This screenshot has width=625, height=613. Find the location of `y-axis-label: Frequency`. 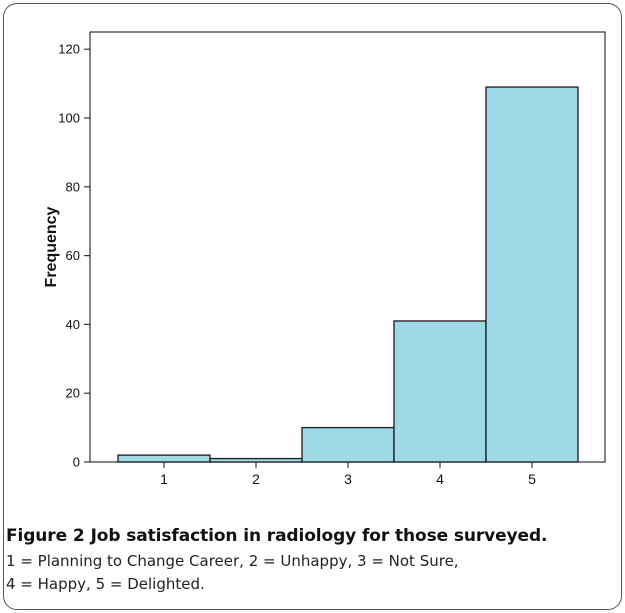

y-axis-label: Frequency is located at coordinates (51, 246).